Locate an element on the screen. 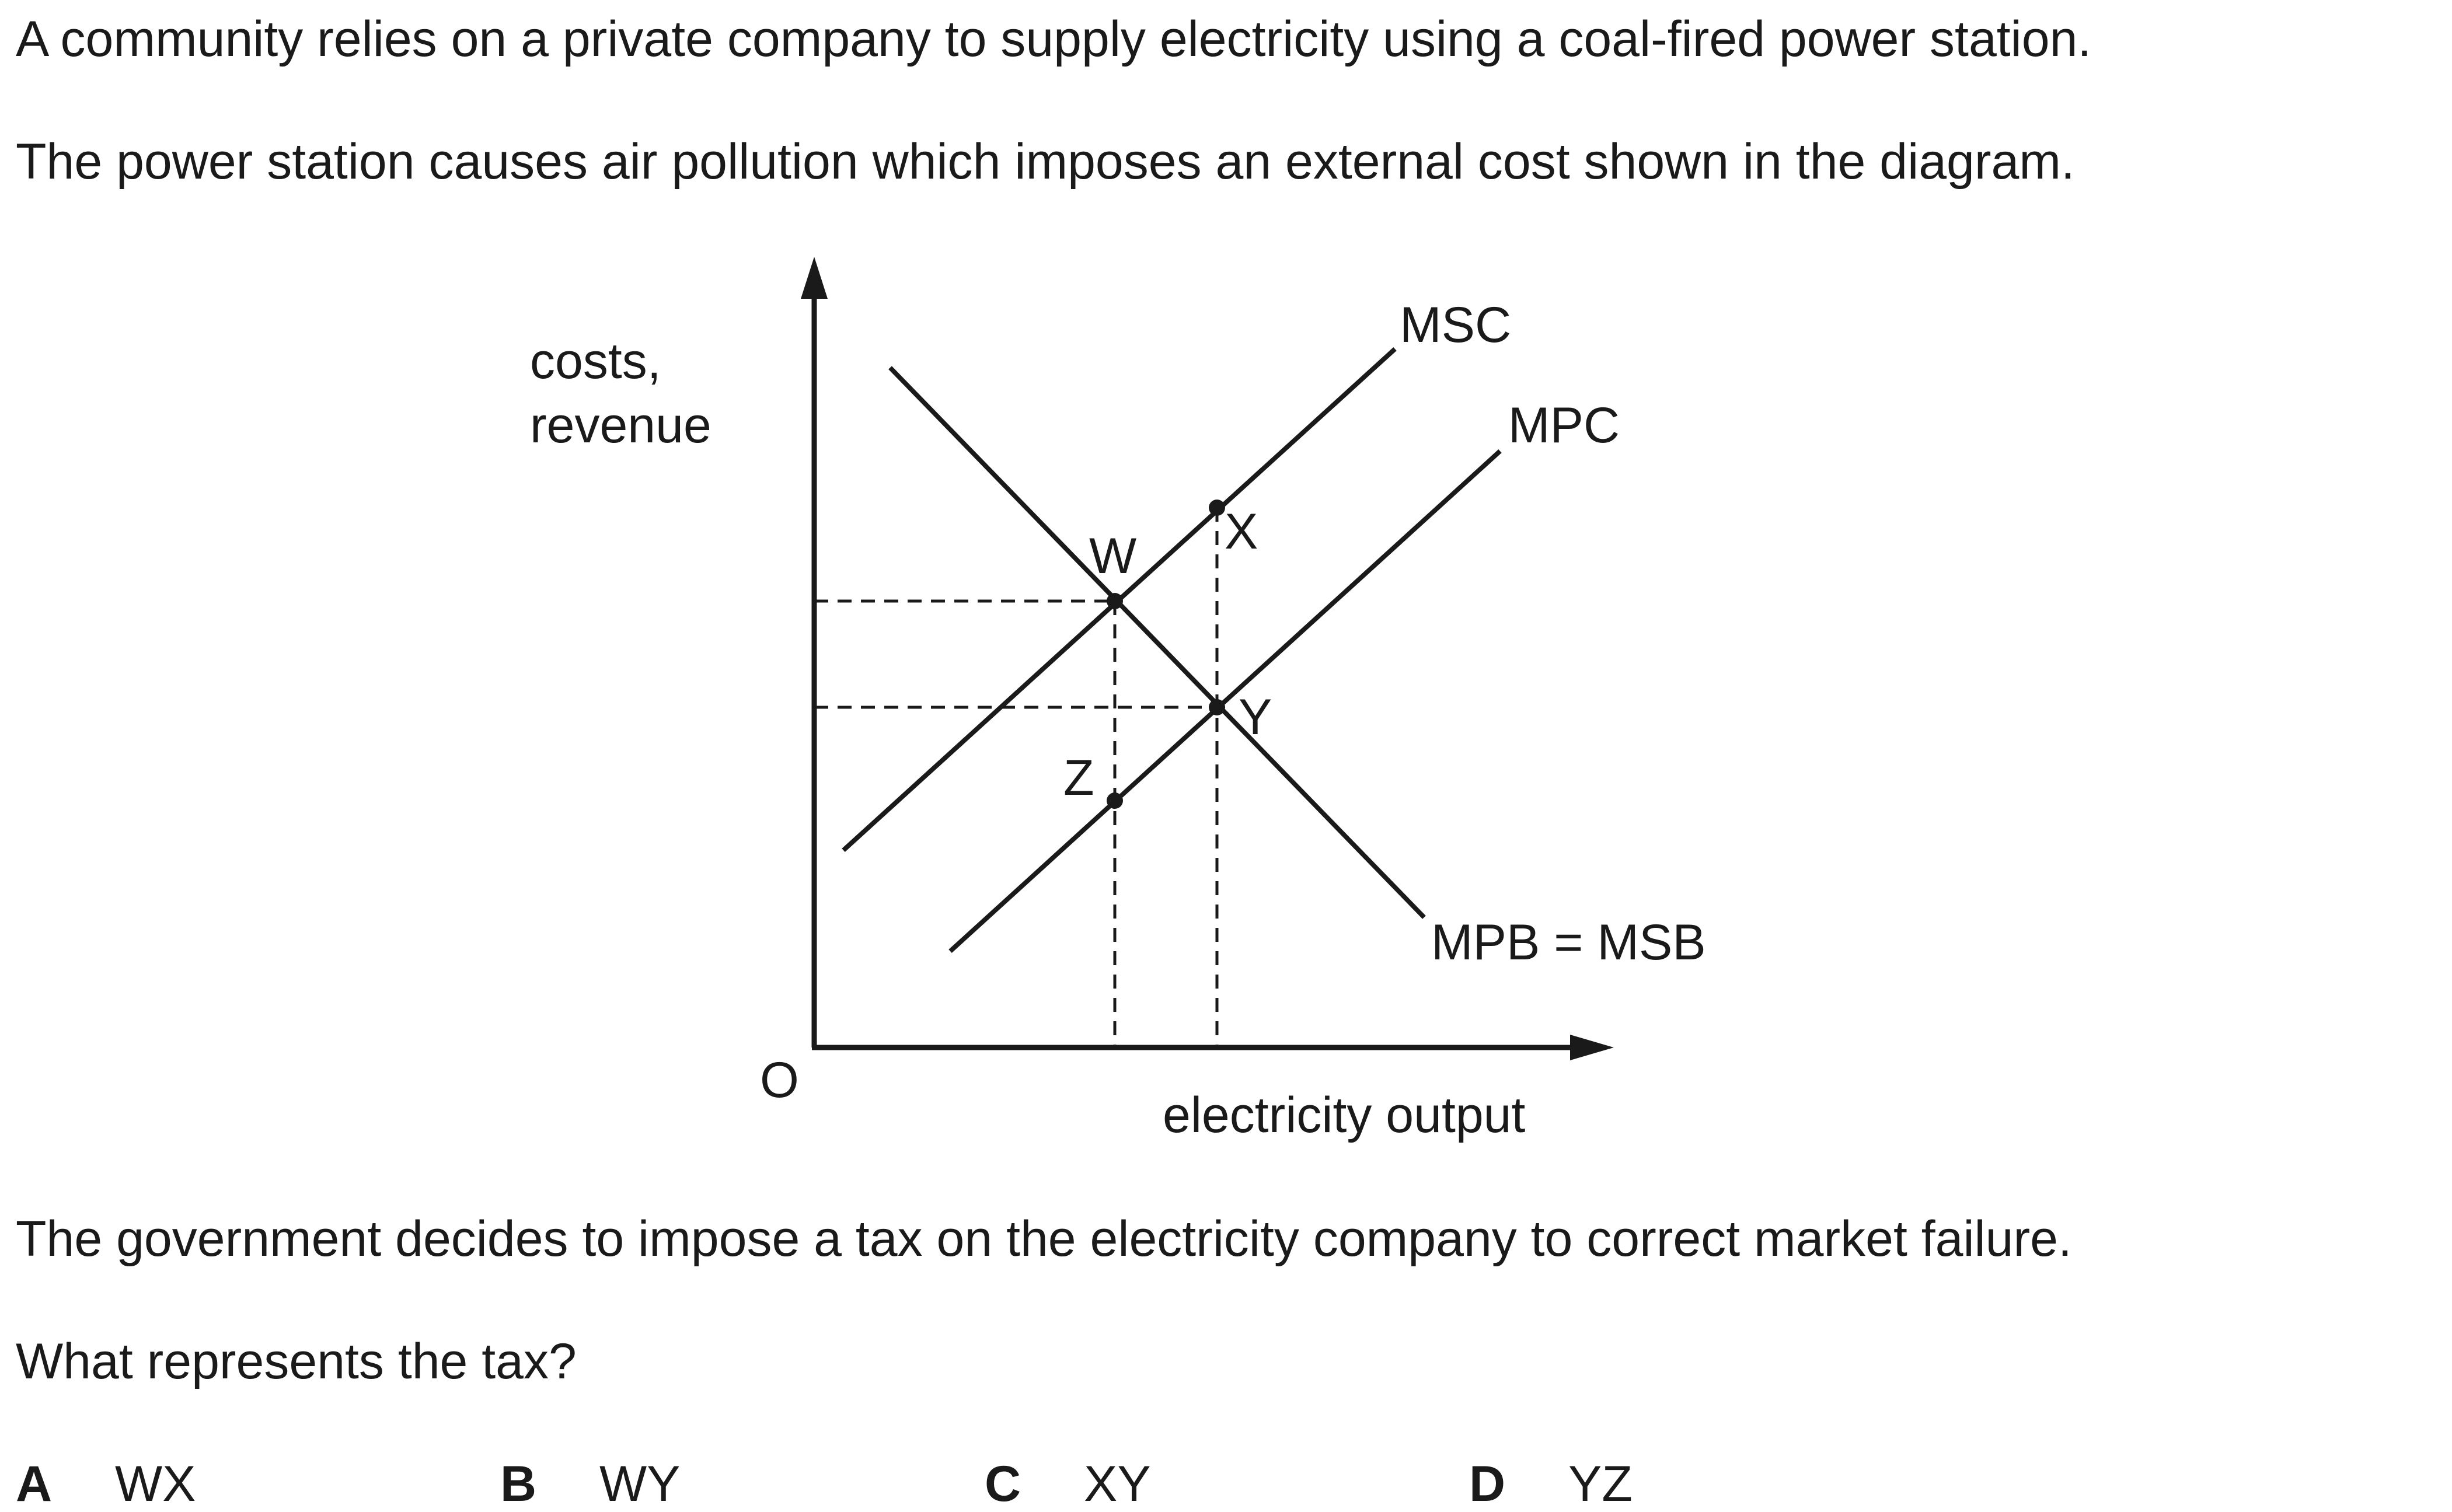 This screenshot has height=1512, width=2452. point-w-marker is located at coordinates (1115, 601).